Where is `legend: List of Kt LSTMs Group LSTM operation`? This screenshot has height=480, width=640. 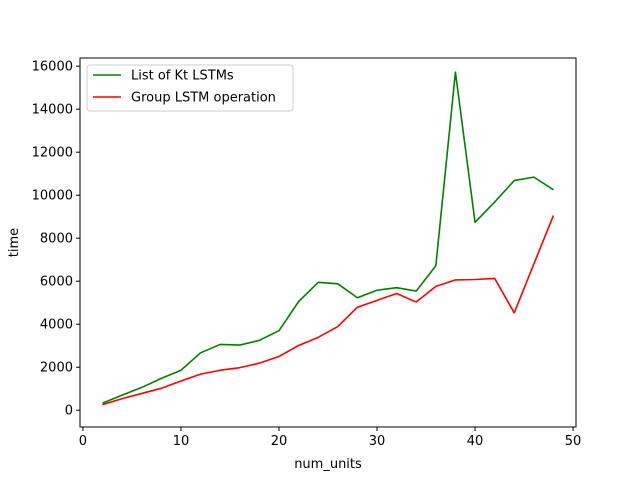 legend: List of Kt LSTMs Group LSTM operation is located at coordinates (190, 88).